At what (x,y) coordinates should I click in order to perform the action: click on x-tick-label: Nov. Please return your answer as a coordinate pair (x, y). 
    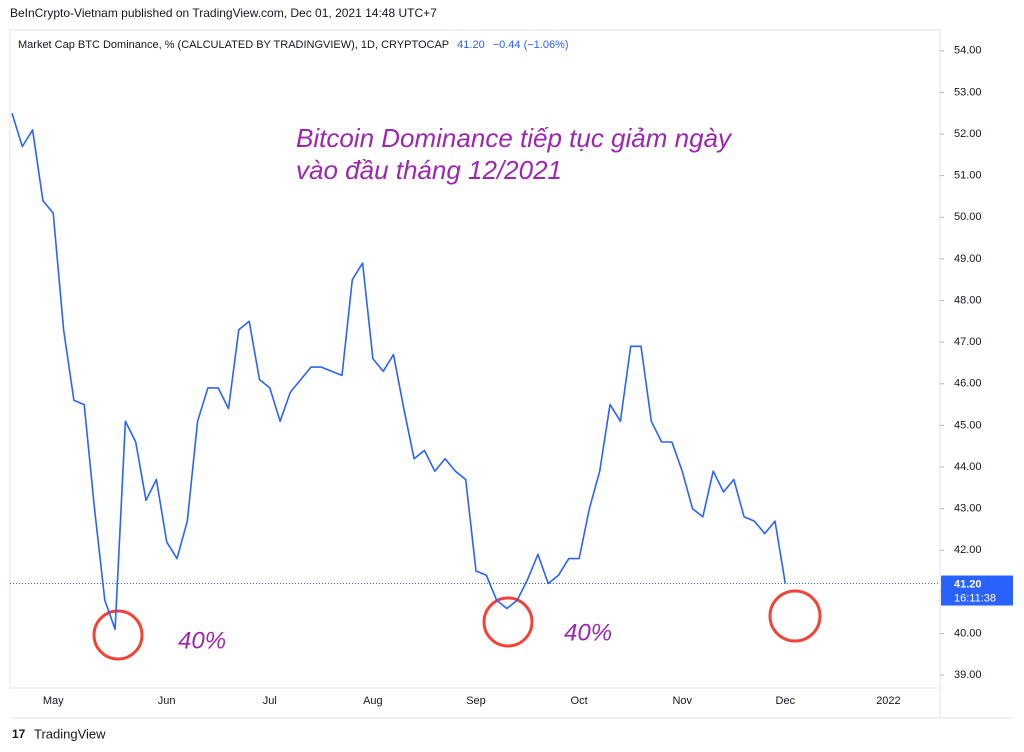
    Looking at the image, I should click on (682, 701).